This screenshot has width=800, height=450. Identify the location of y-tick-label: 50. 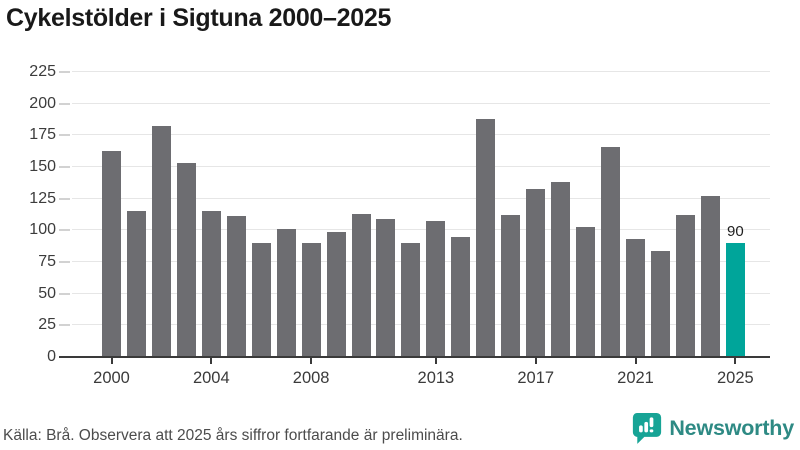
(47, 293).